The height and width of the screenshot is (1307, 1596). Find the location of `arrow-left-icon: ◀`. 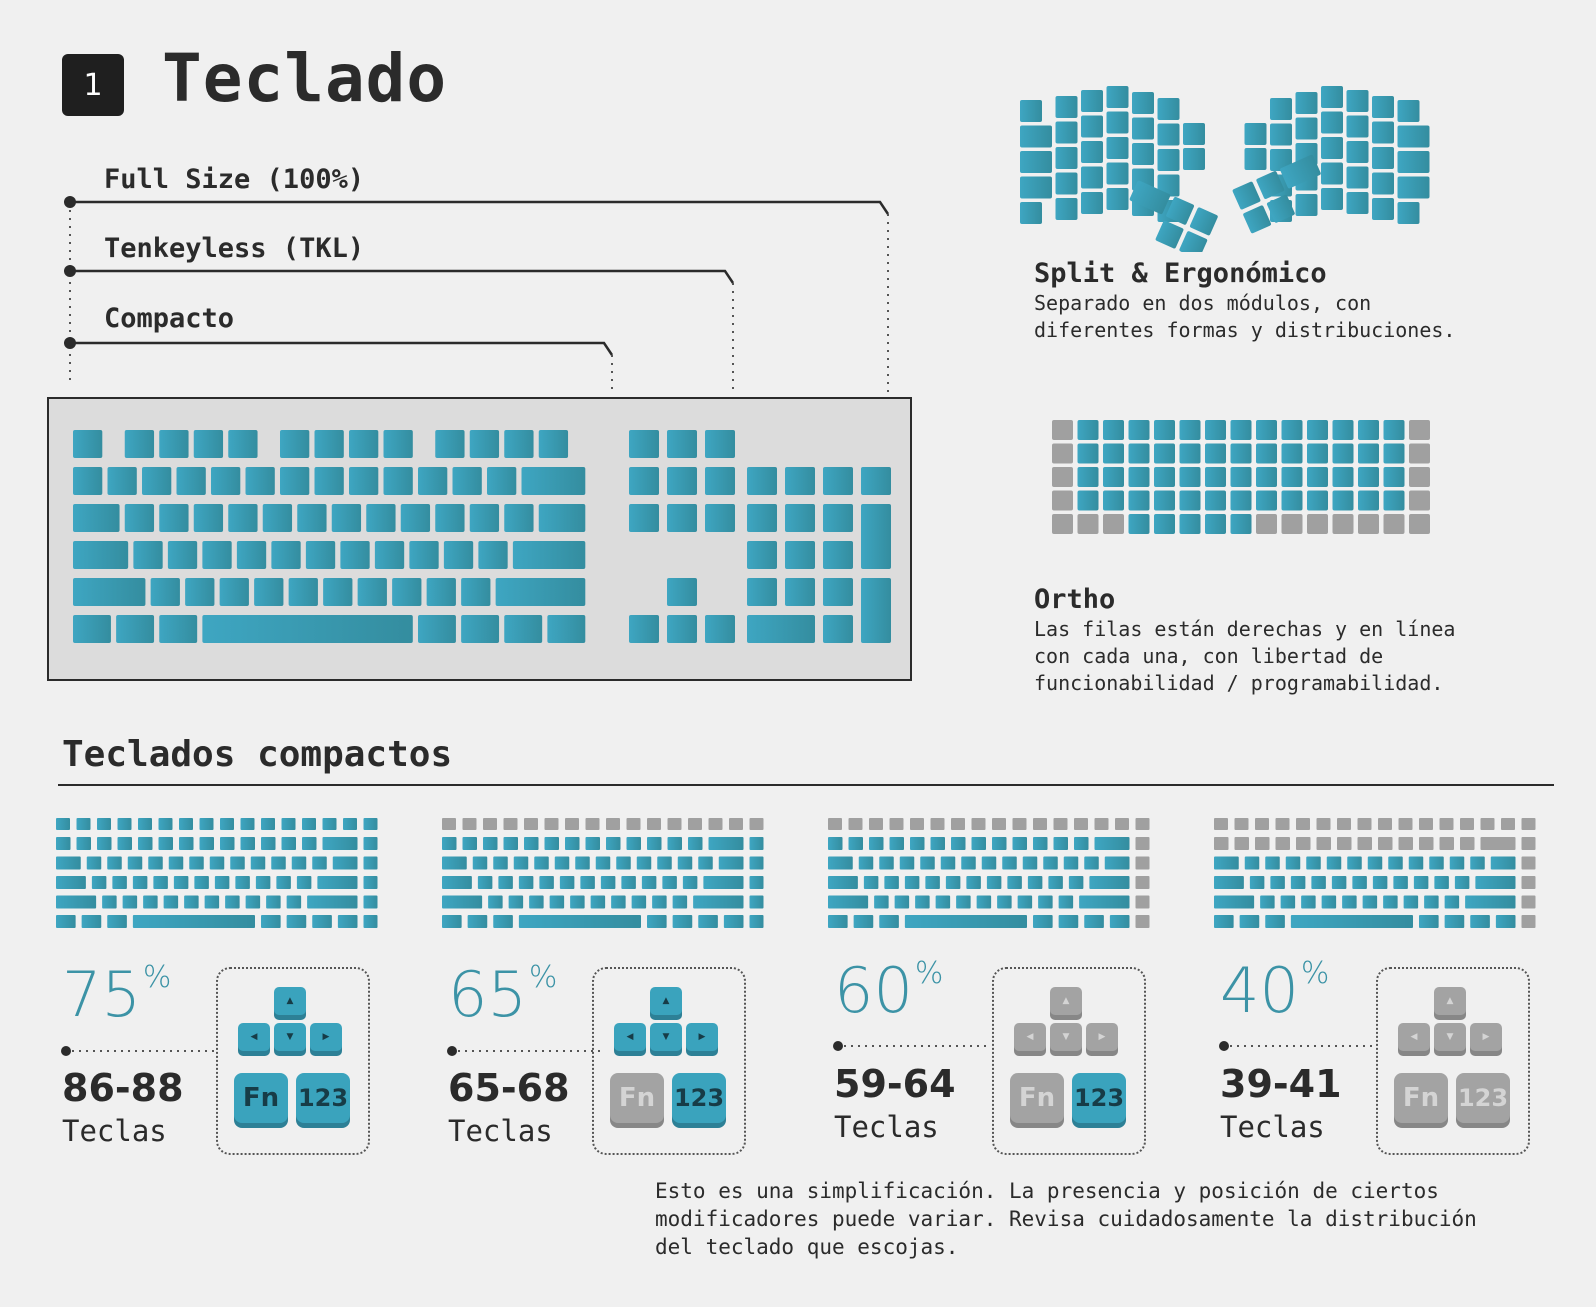

arrow-left-icon: ◀ is located at coordinates (1030, 1037).